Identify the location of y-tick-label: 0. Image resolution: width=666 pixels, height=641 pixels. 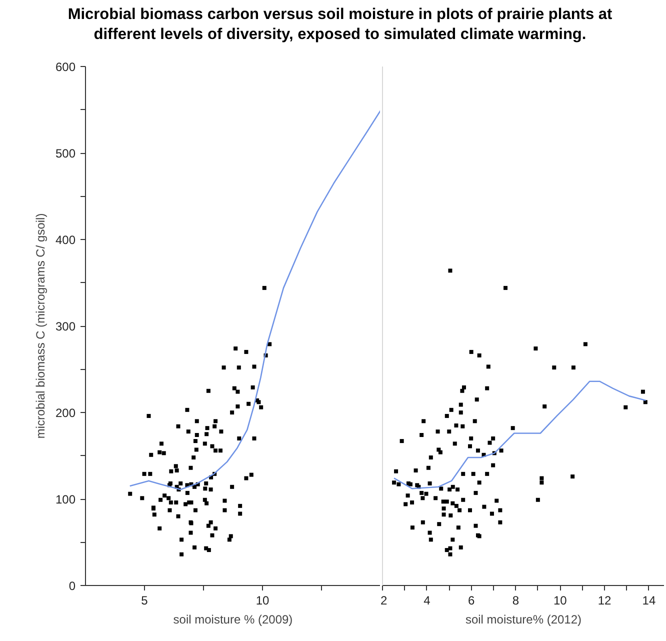
(72, 586).